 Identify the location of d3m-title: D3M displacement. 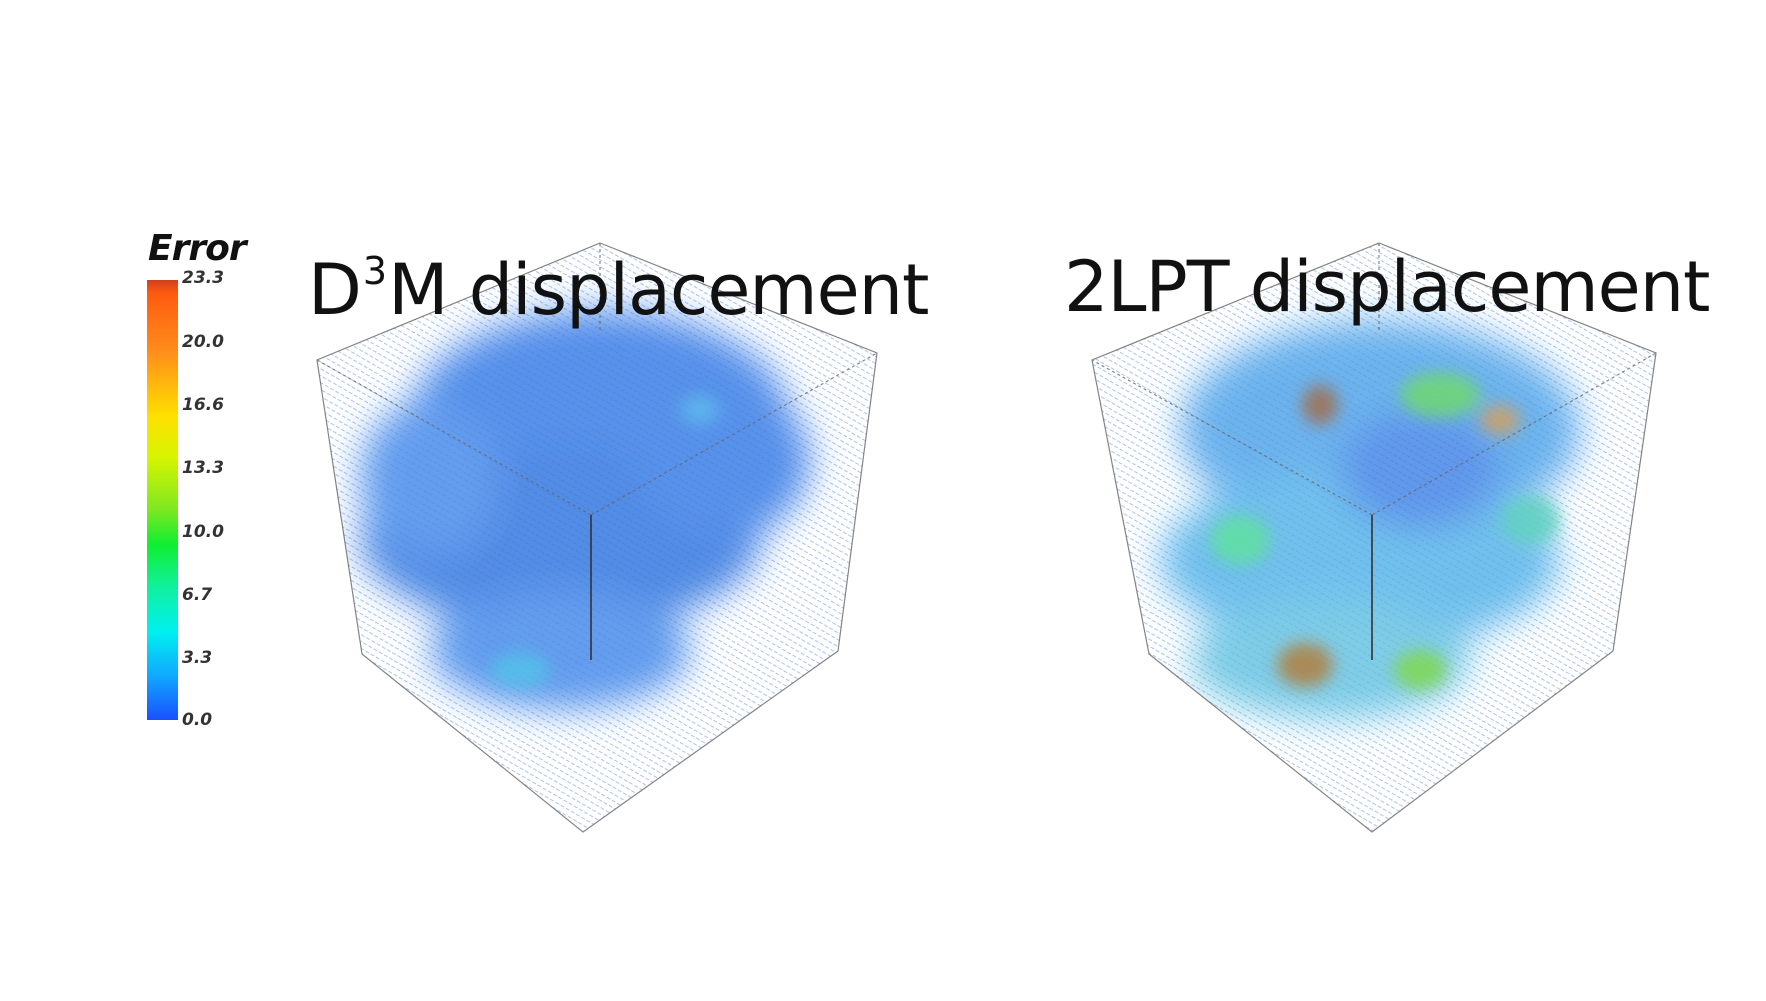
(619, 287).